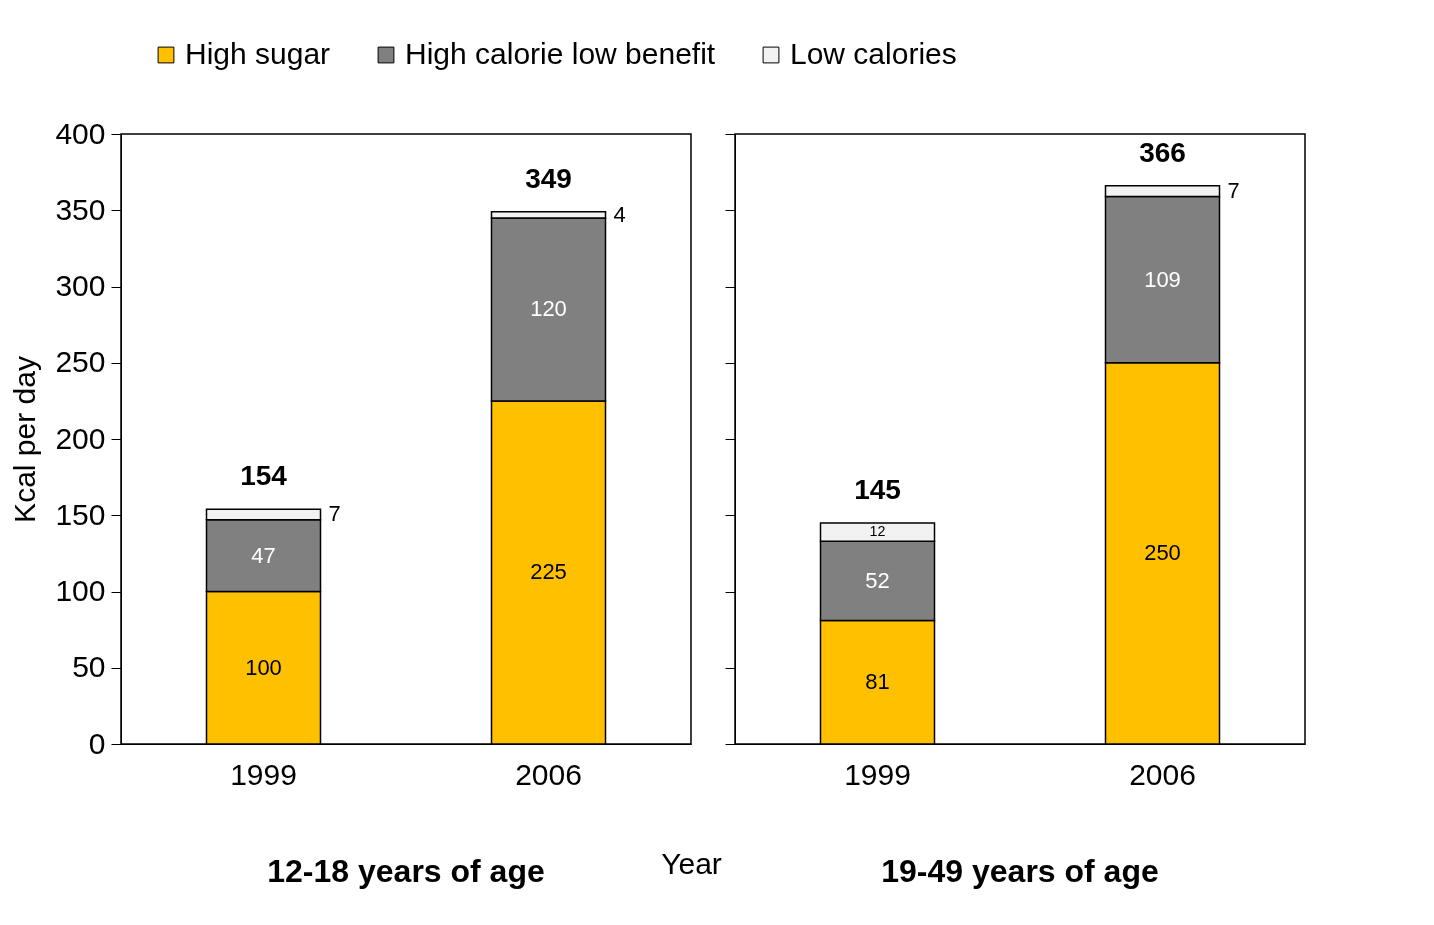 The image size is (1434, 925). What do you see at coordinates (97, 743) in the screenshot?
I see `y-tick-label: 0` at bounding box center [97, 743].